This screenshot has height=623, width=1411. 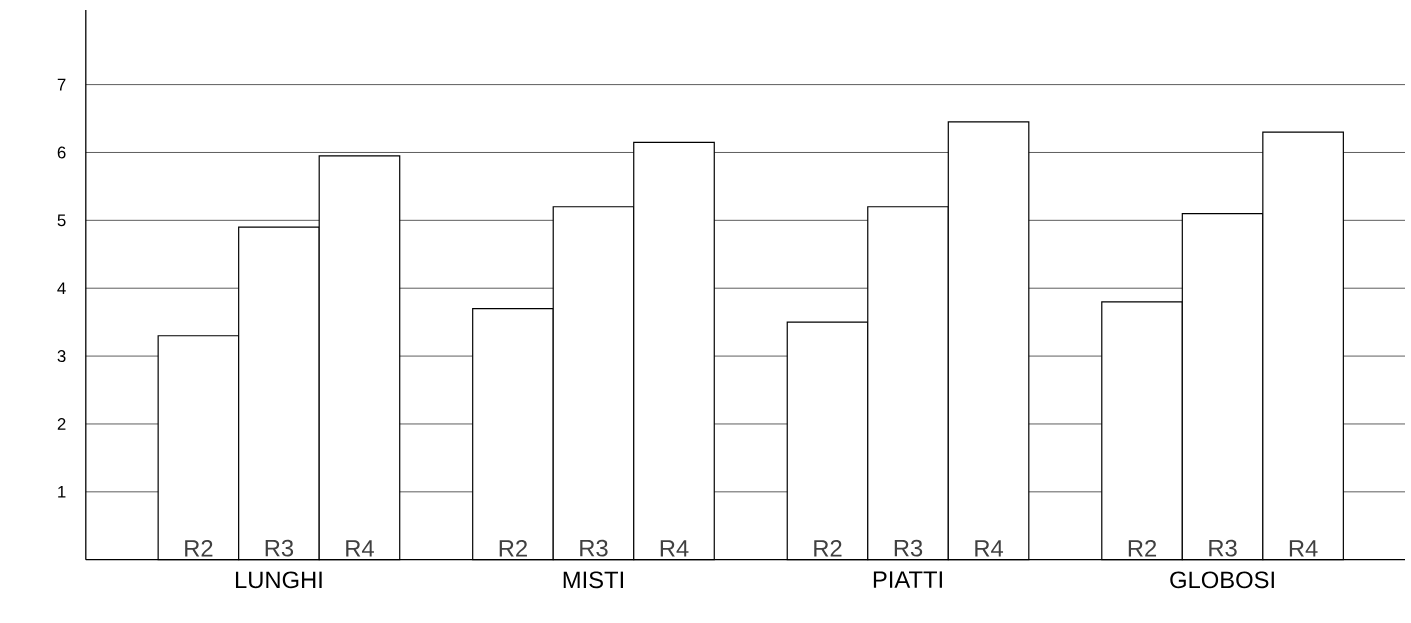 I want to click on x-tick-label: PIATTI, so click(x=907, y=579).